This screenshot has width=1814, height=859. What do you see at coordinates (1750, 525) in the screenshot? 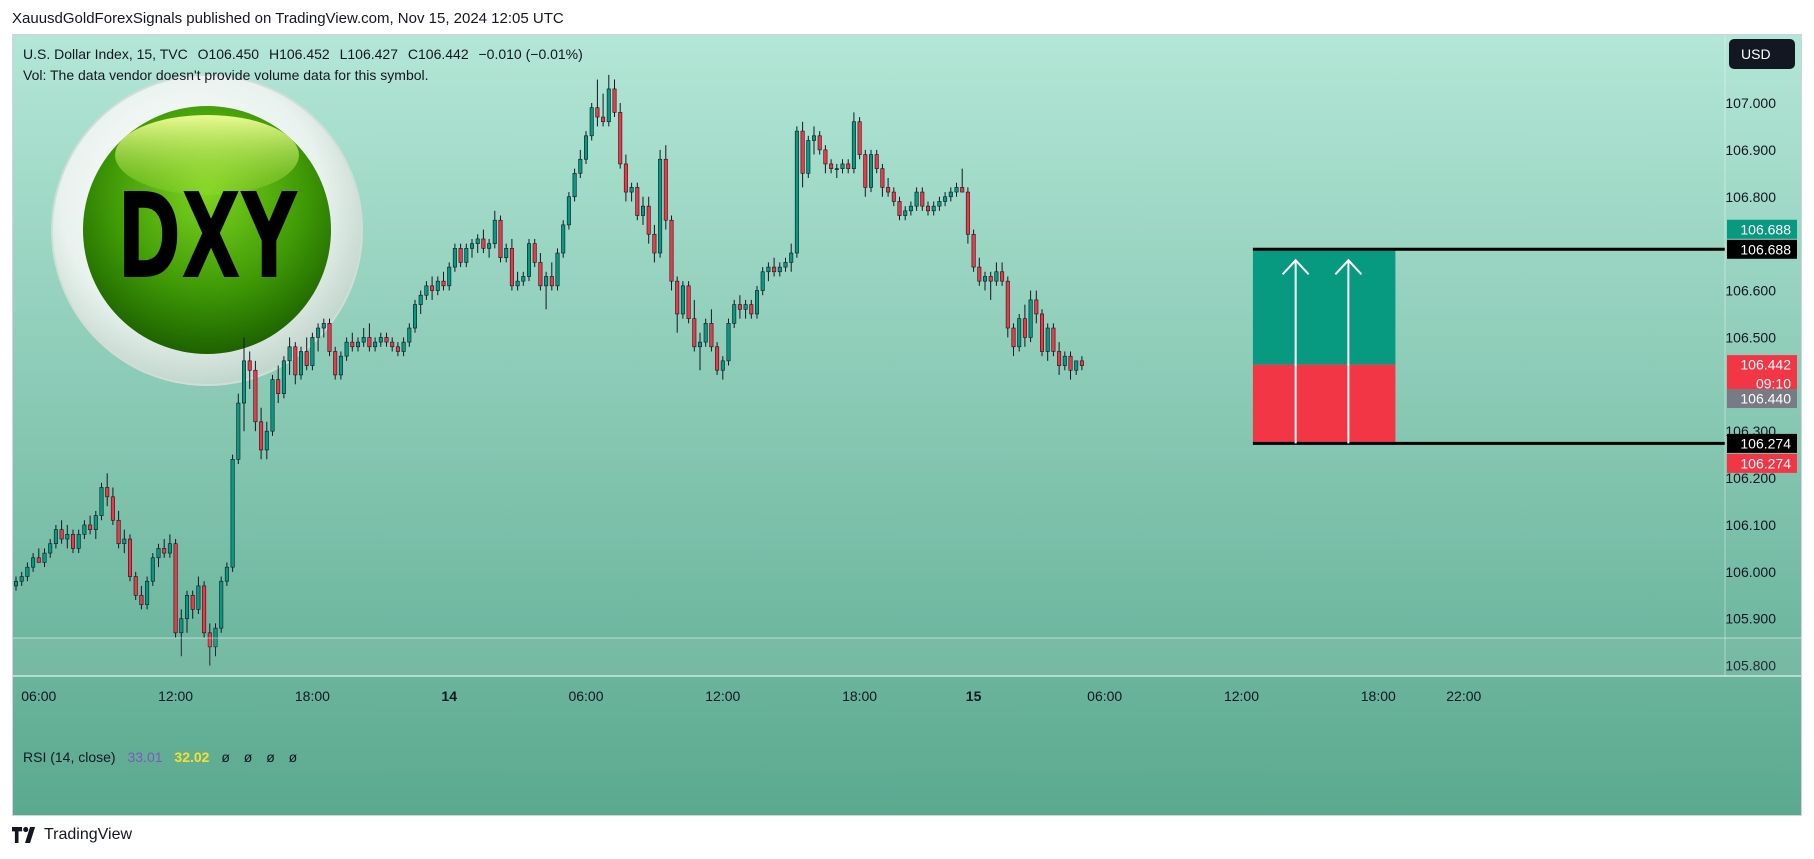
I see `price-tick-label: 106.100` at bounding box center [1750, 525].